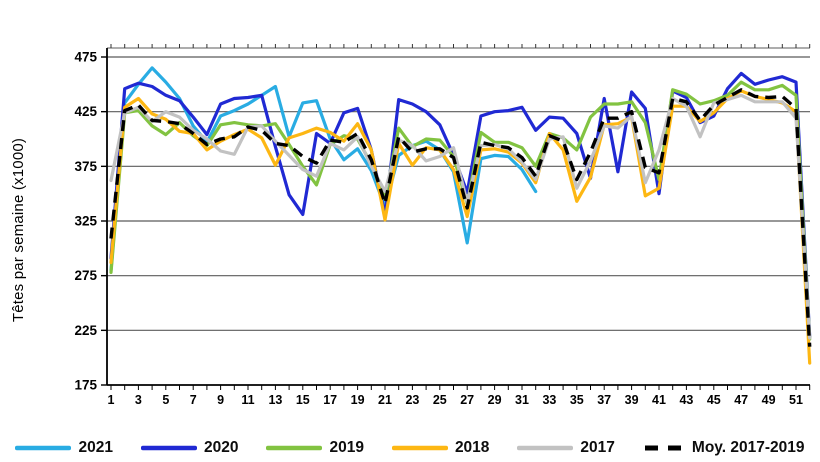 This screenshot has height=462, width=820. Describe the element at coordinates (275, 400) in the screenshot. I see `x-tick-label: 13` at that location.